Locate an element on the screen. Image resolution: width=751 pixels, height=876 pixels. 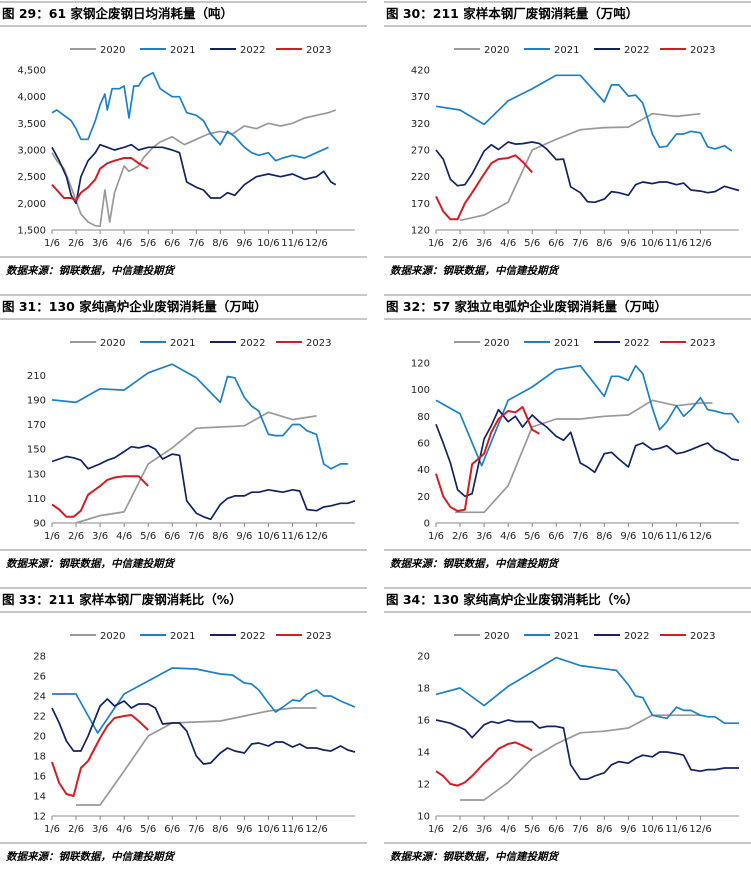
x-tick-label: 11/6 is located at coordinates (292, 243).